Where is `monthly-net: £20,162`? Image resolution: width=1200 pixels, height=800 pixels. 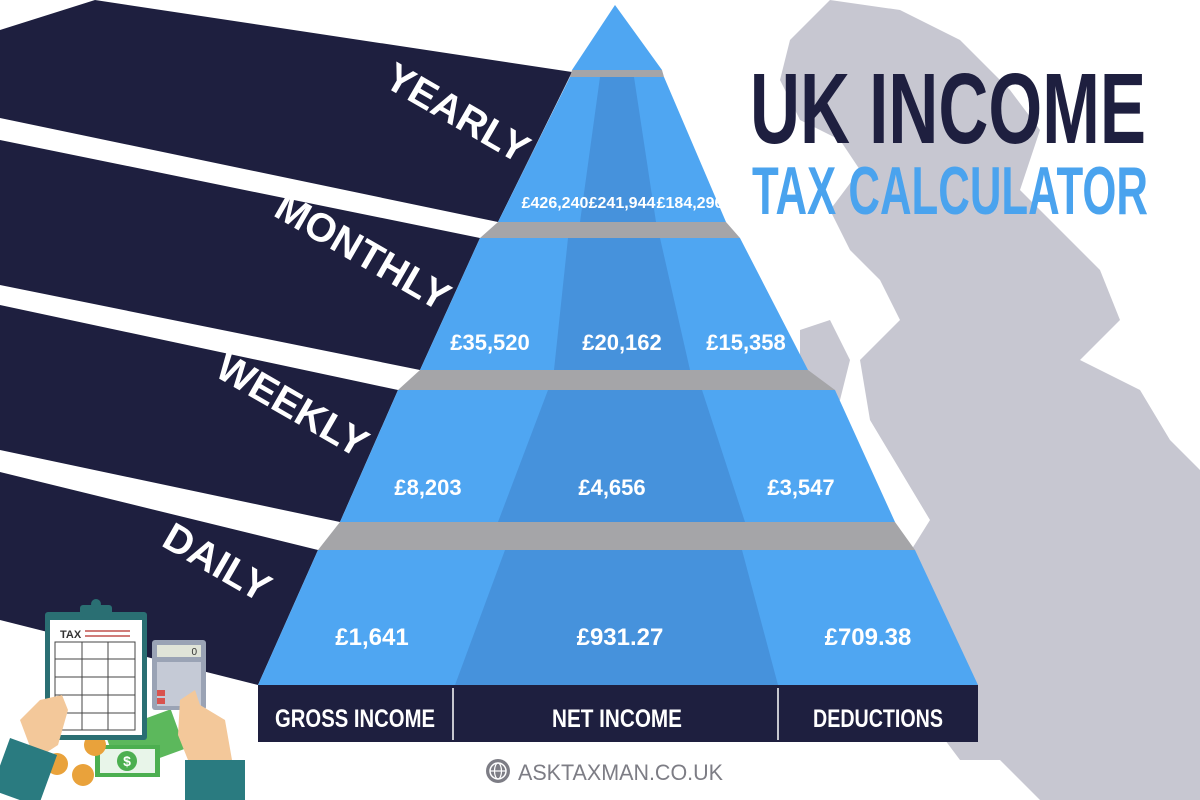
monthly-net: £20,162 is located at coordinates (622, 342).